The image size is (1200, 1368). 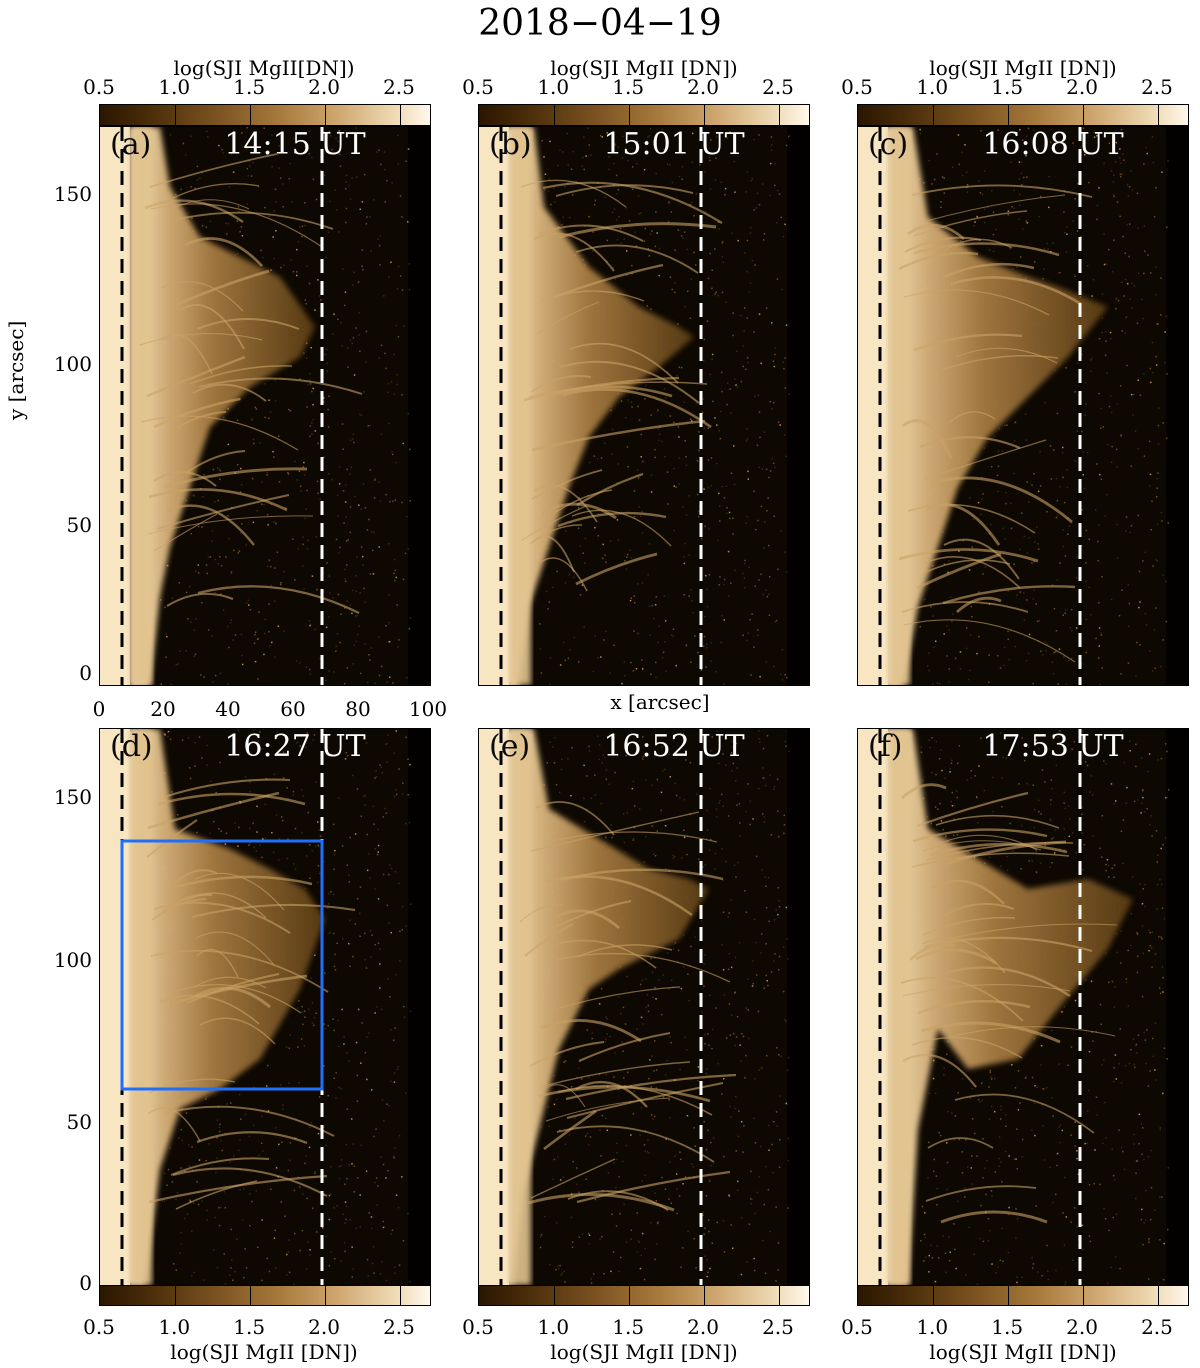 What do you see at coordinates (131, 746) in the screenshot?
I see `panel-label: (d)` at bounding box center [131, 746].